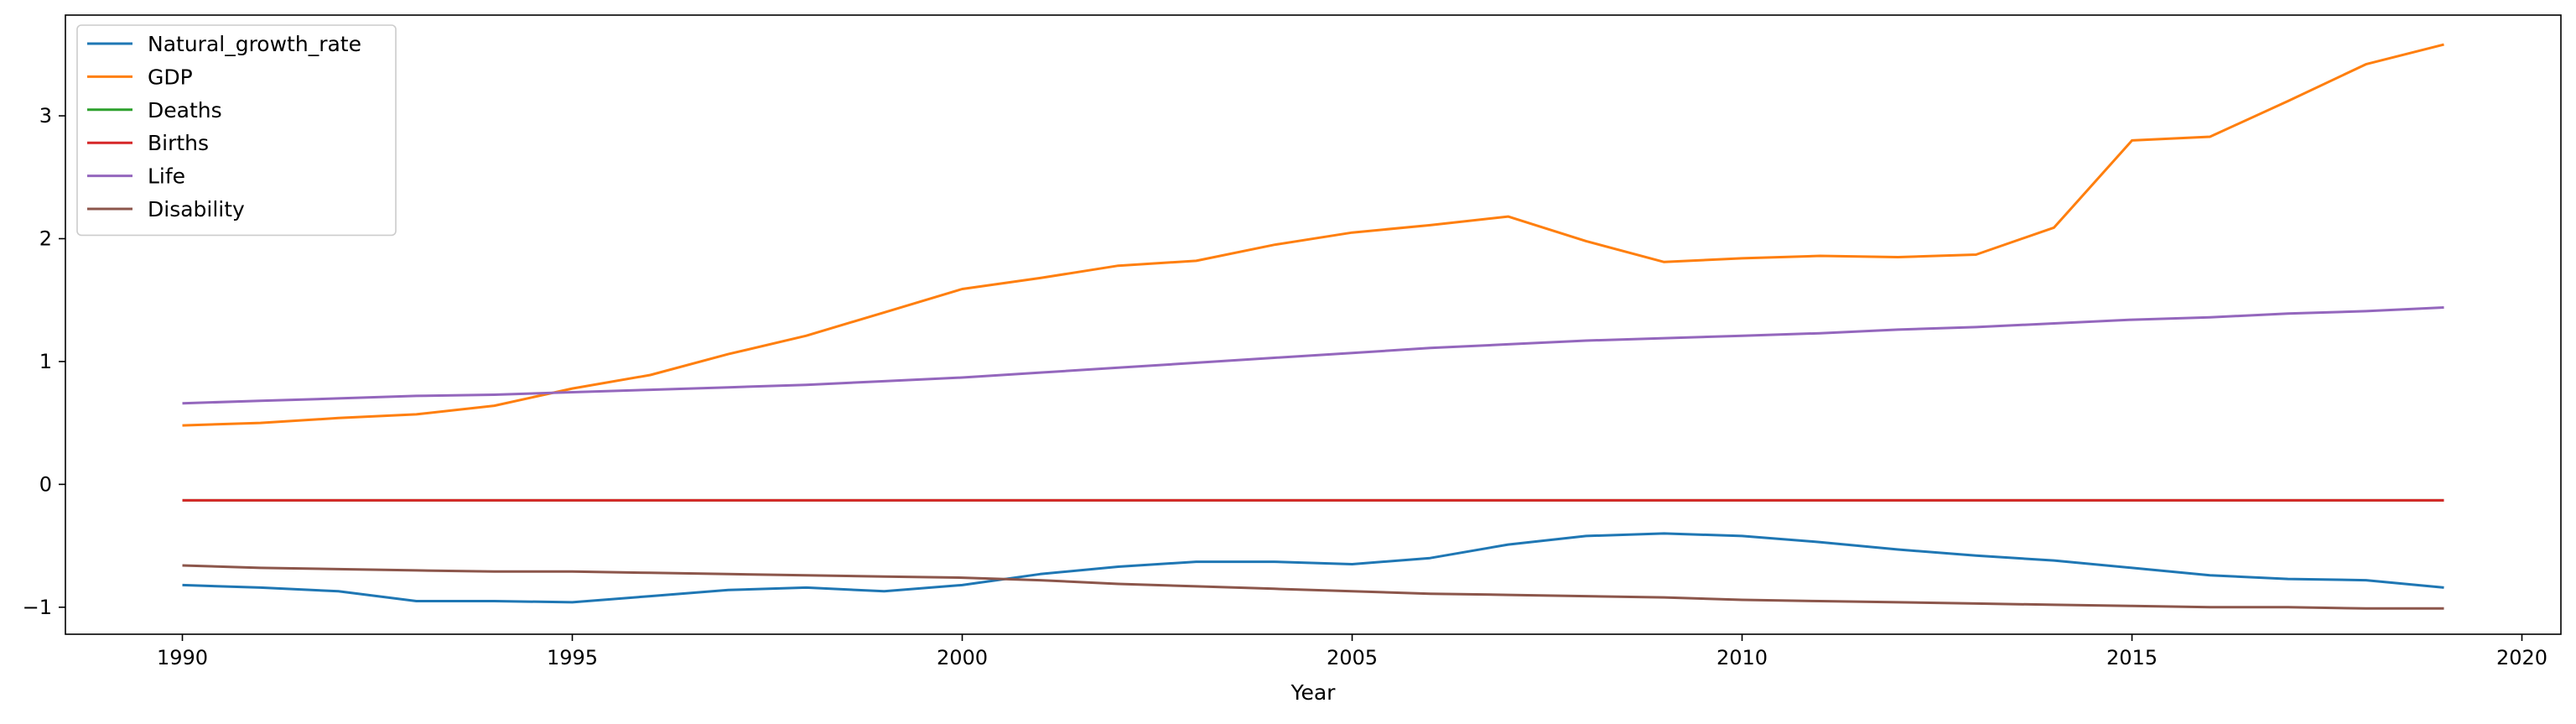  I want to click on series-line-disability, so click(1313, 587).